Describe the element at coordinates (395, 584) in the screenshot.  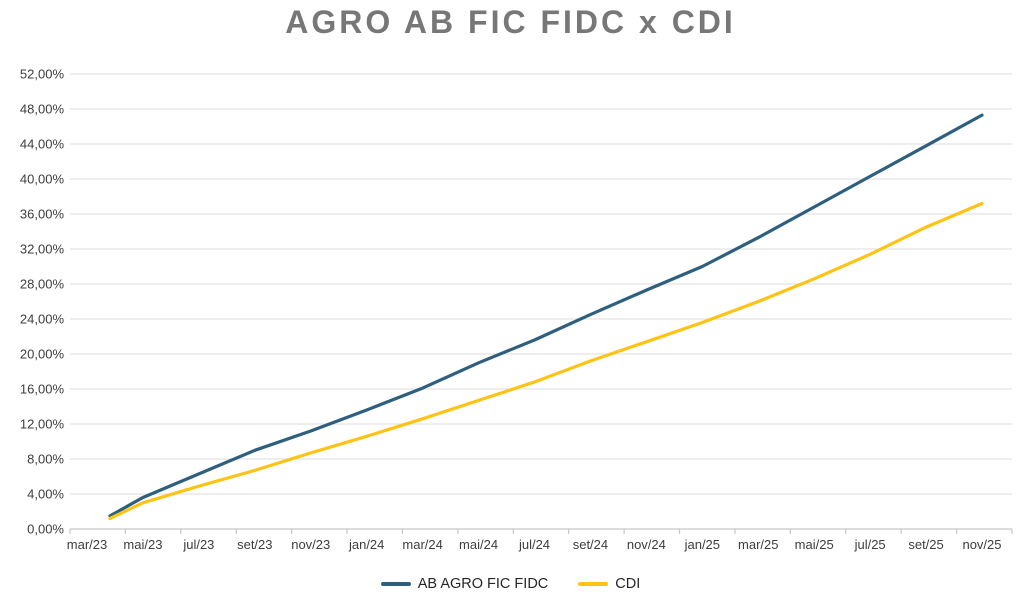
I see `legend-line-swatch-ab-agro` at that location.